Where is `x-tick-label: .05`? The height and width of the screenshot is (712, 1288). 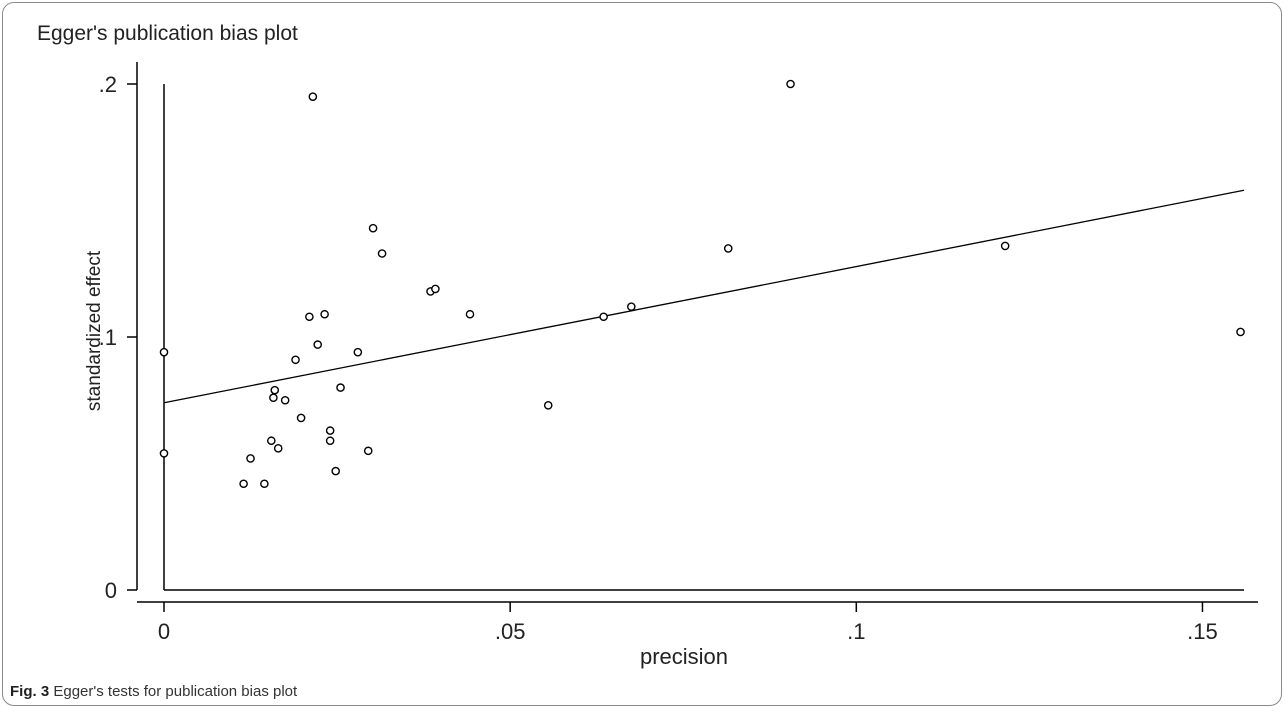 x-tick-label: .05 is located at coordinates (510, 631).